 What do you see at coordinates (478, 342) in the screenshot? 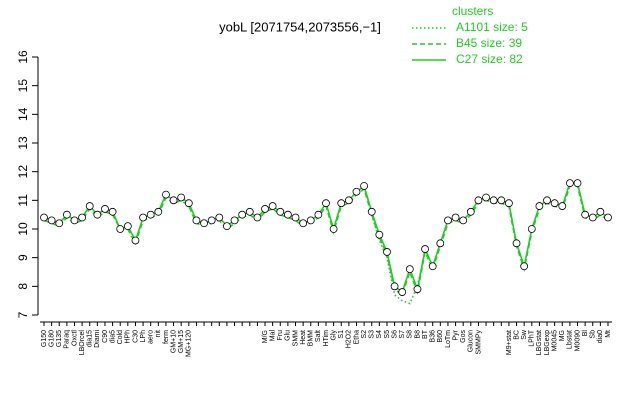
I see `x-tick-label: SMMPy` at bounding box center [478, 342].